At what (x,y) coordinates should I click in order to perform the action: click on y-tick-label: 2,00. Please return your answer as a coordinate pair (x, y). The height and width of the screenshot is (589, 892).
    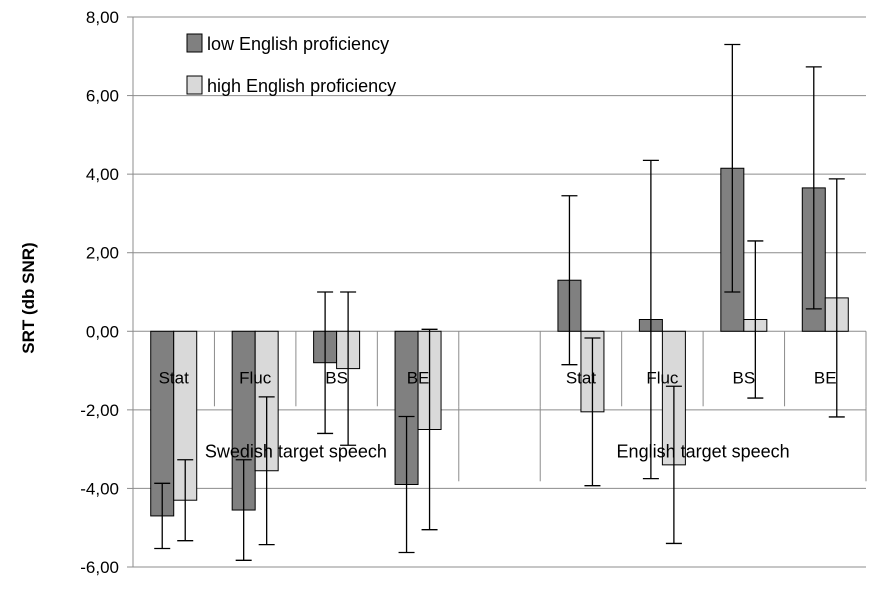
    Looking at the image, I should click on (102, 253).